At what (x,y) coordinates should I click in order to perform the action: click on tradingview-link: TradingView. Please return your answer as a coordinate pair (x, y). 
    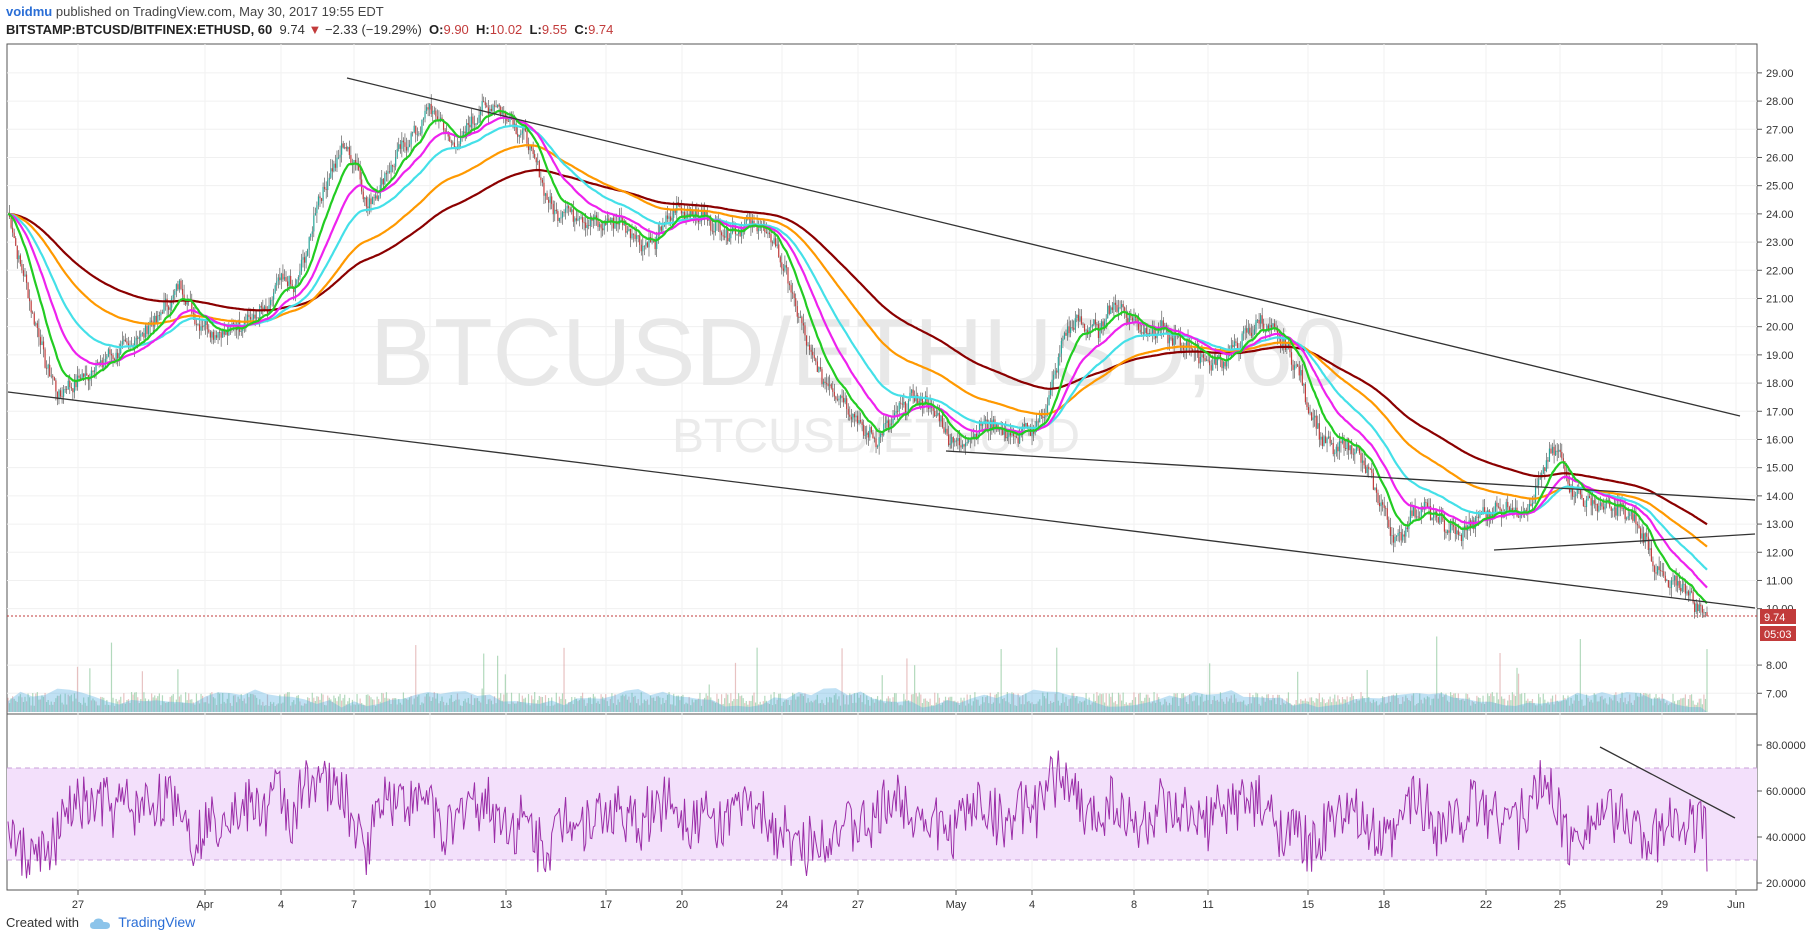
    Looking at the image, I should click on (157, 922).